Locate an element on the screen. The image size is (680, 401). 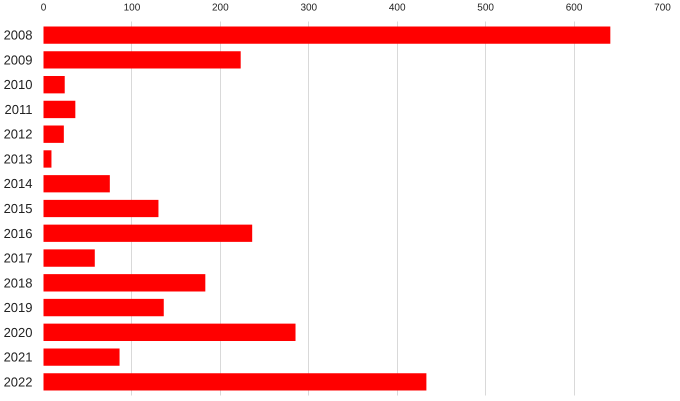
y-tick-label: 2008 is located at coordinates (18, 35).